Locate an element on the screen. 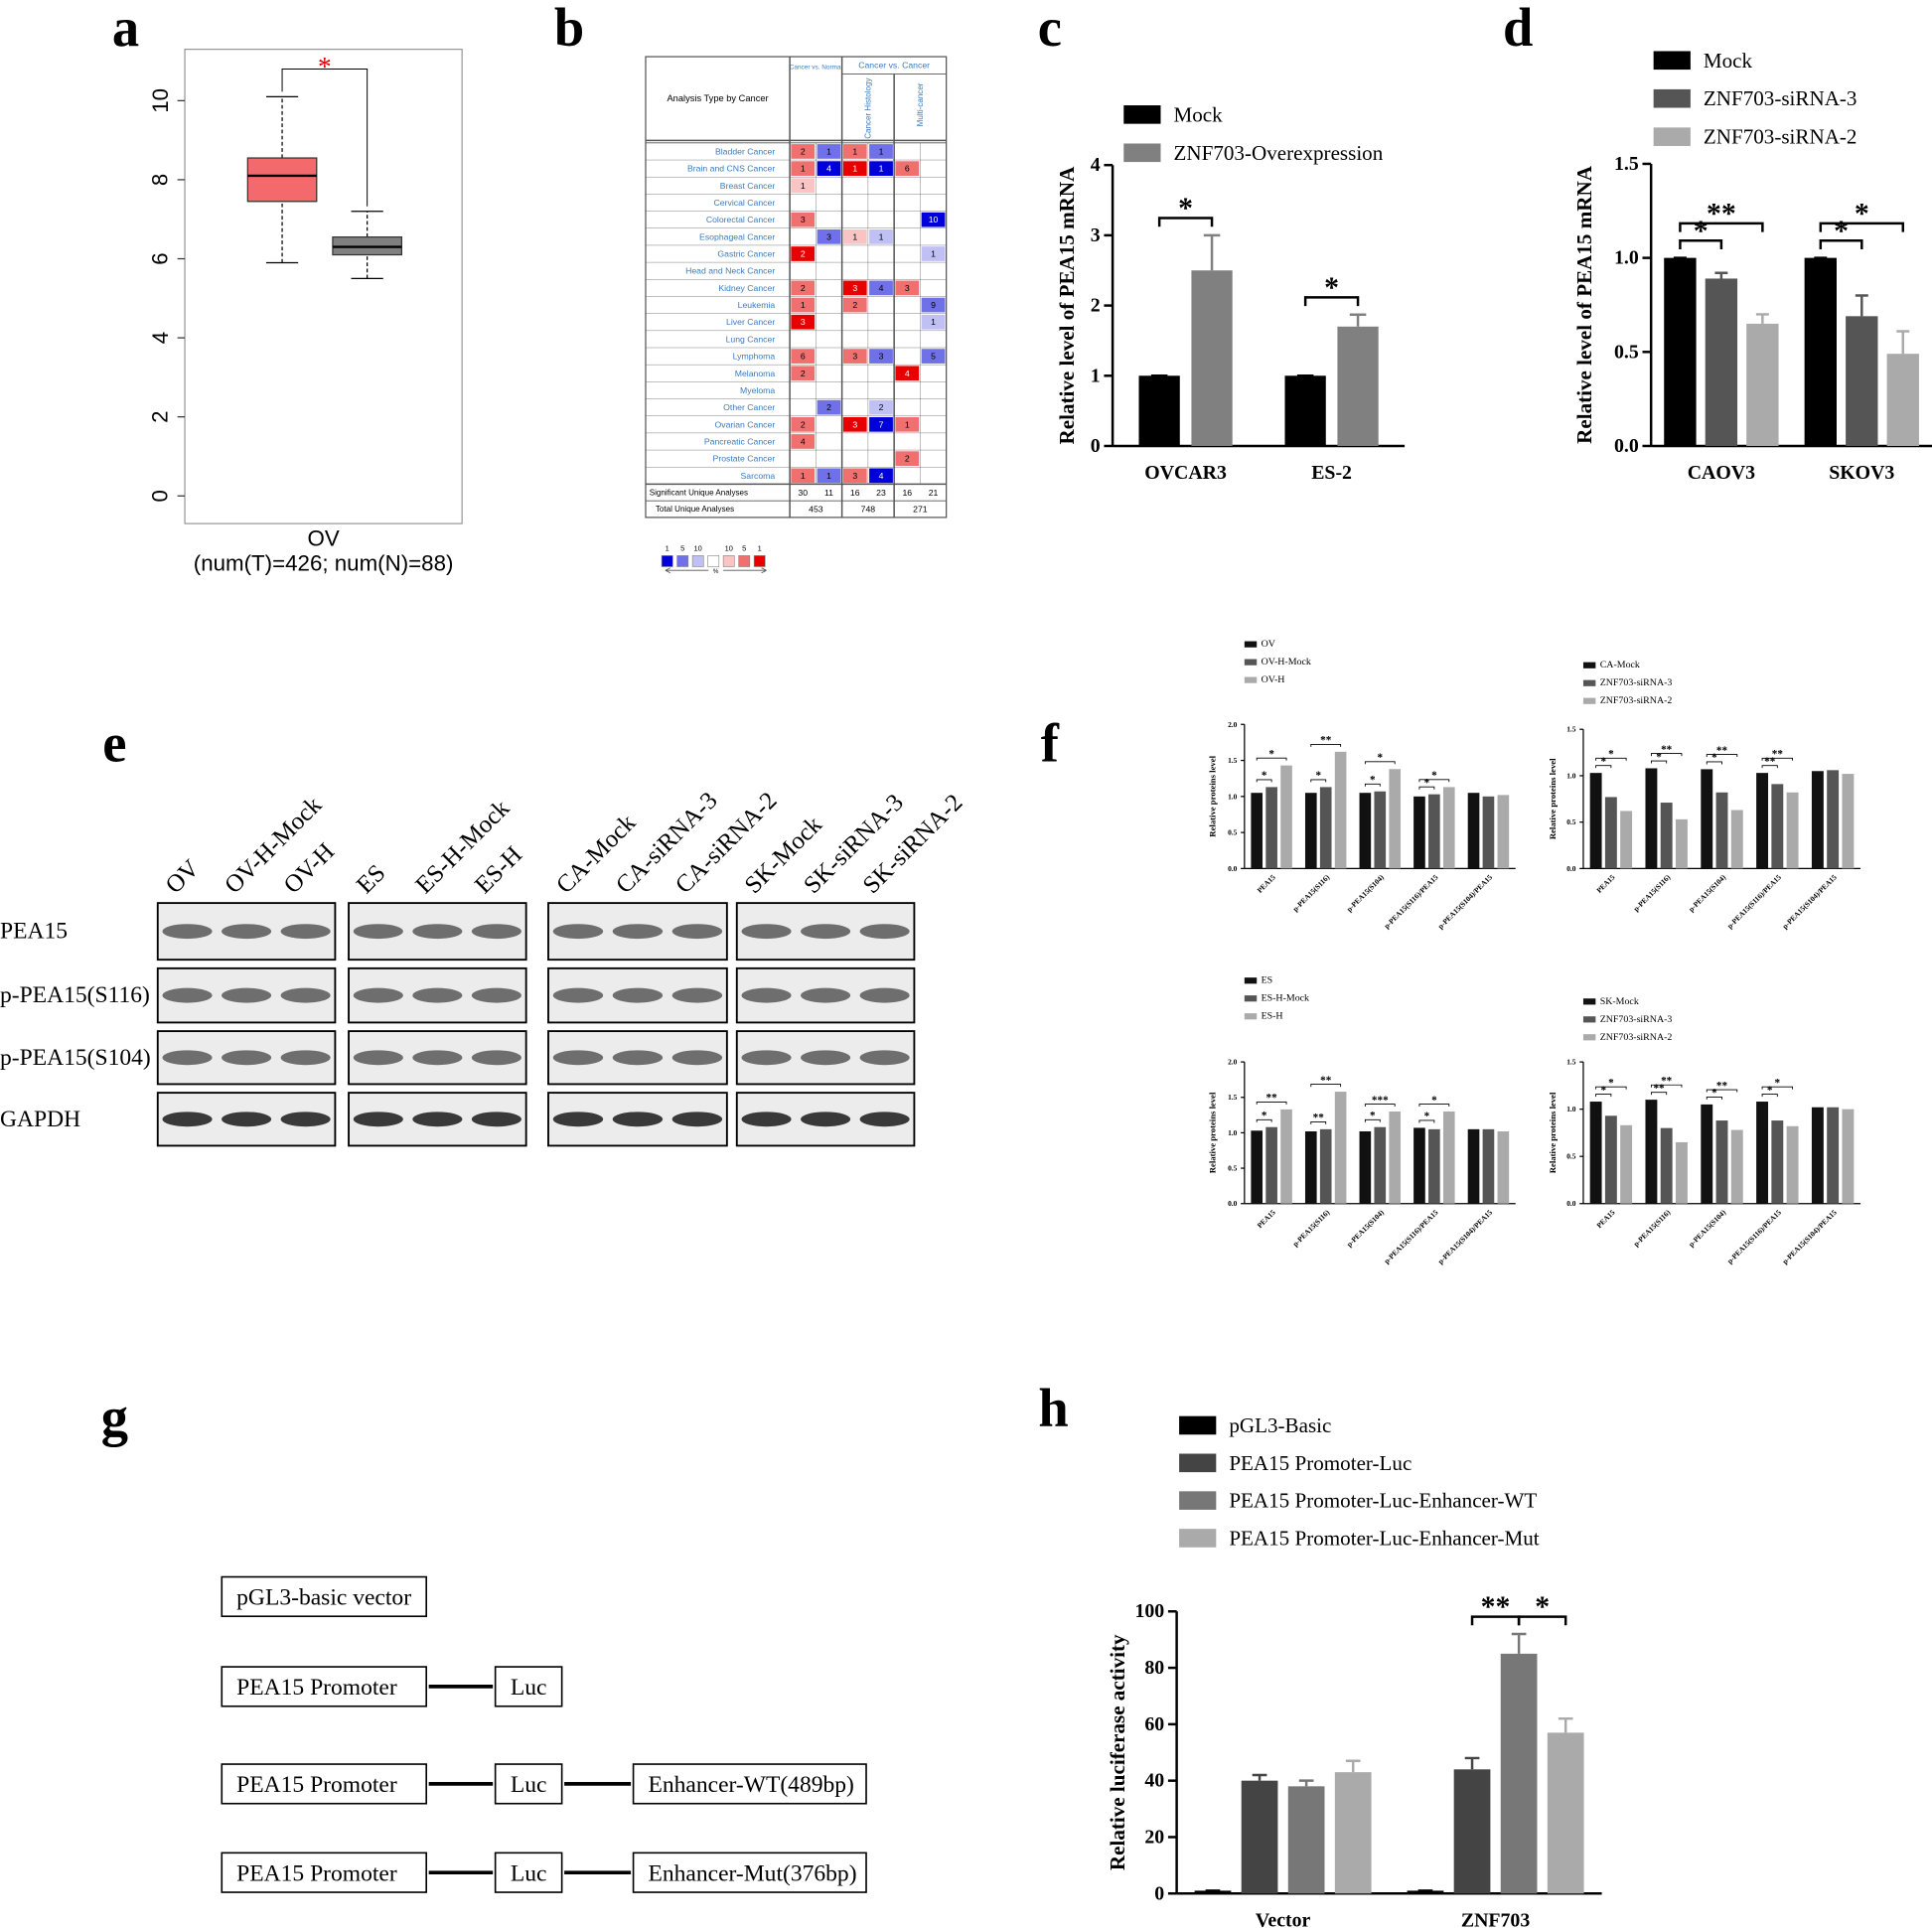 The height and width of the screenshot is (1928, 1932). heat-cell-value: 9 is located at coordinates (933, 305).